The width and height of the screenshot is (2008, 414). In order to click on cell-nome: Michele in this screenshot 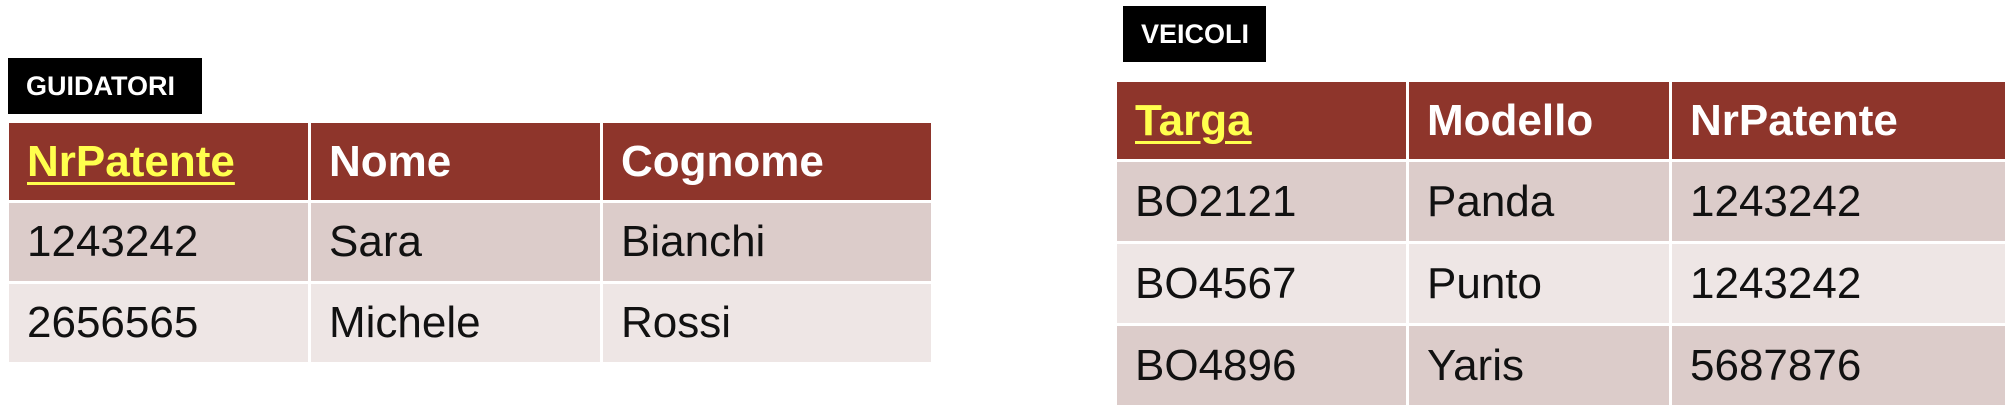, I will do `click(455, 323)`.